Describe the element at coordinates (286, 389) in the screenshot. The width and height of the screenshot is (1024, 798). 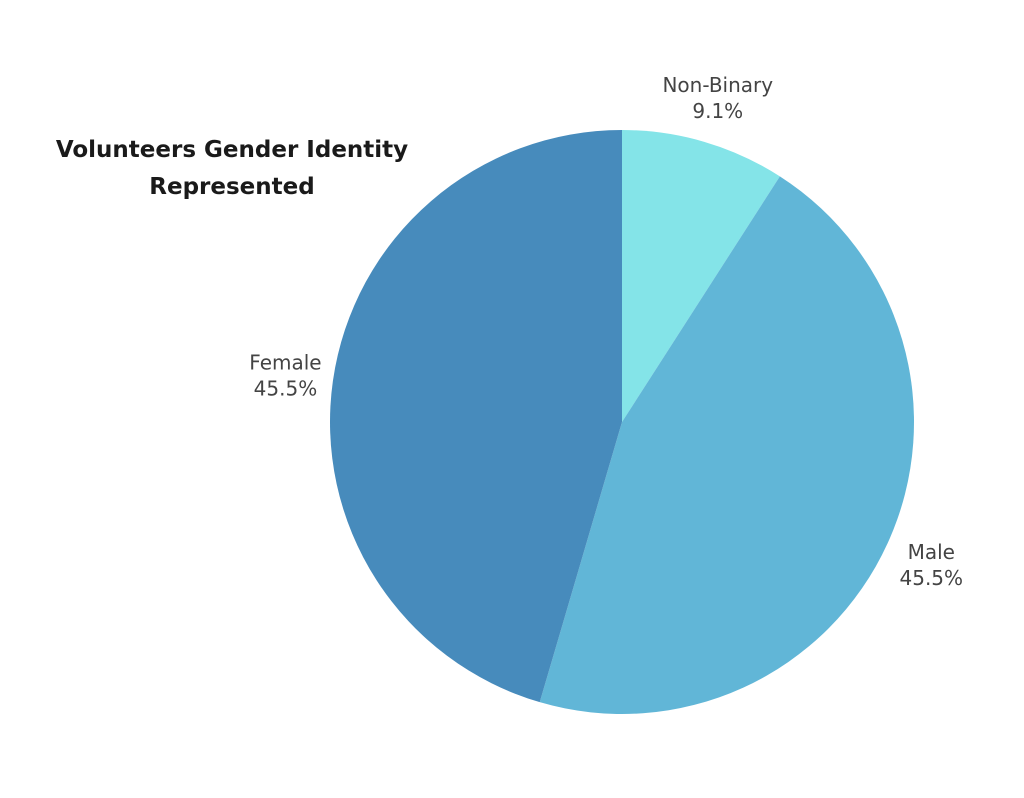
I see `slice-percent-female: 45.5%` at that location.